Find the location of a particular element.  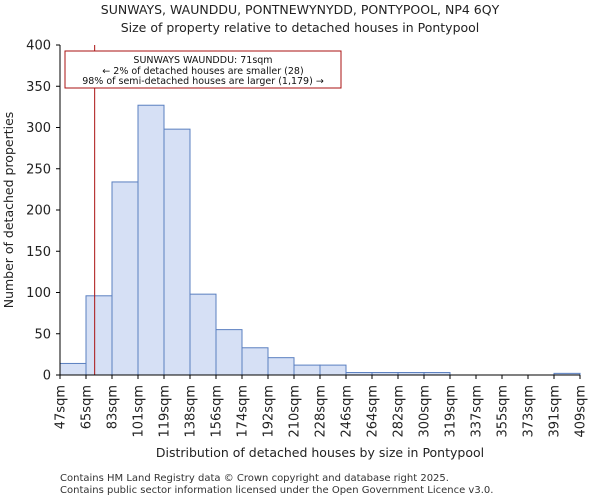

x-tick-label: 337sqm is located at coordinates (477, 411).